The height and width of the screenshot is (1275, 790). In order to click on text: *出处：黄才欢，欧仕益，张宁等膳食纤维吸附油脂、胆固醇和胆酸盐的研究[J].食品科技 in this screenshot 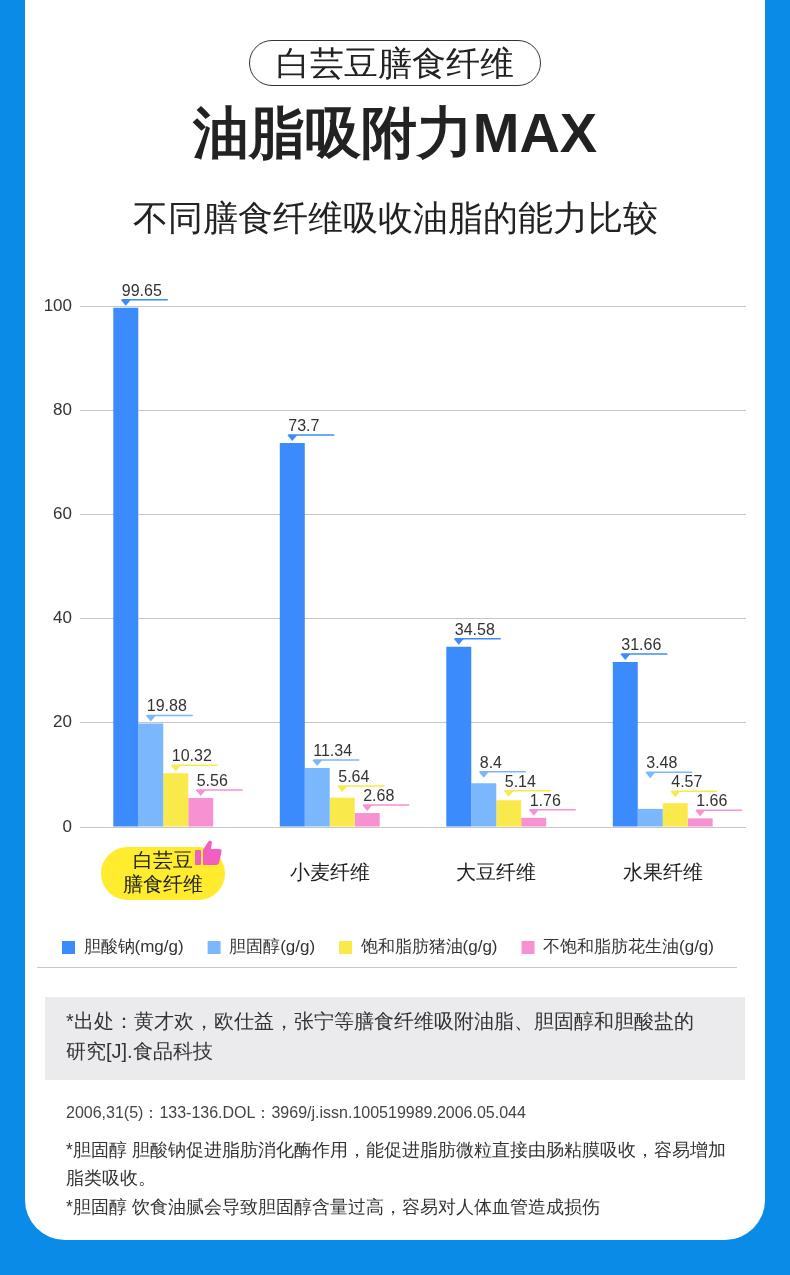, I will do `click(395, 1038)`.